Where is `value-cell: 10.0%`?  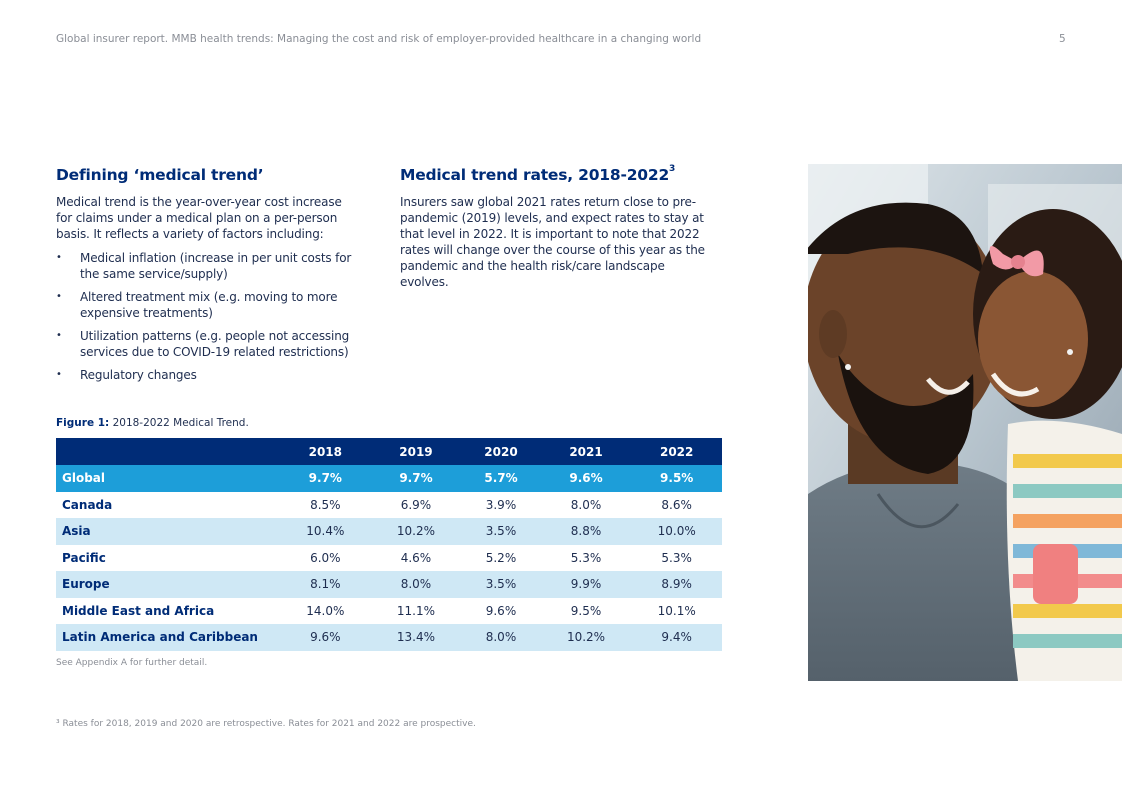 value-cell: 10.0% is located at coordinates (676, 531).